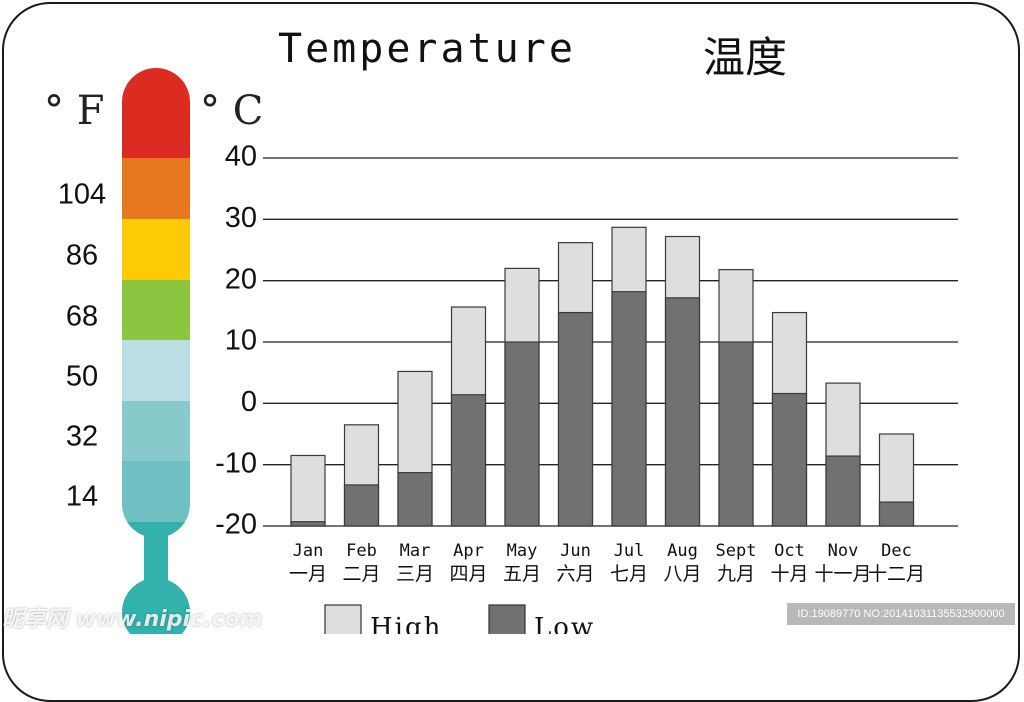 This screenshot has height=702, width=1024. I want to click on fahrenheit-tick-label: 104, so click(82, 195).